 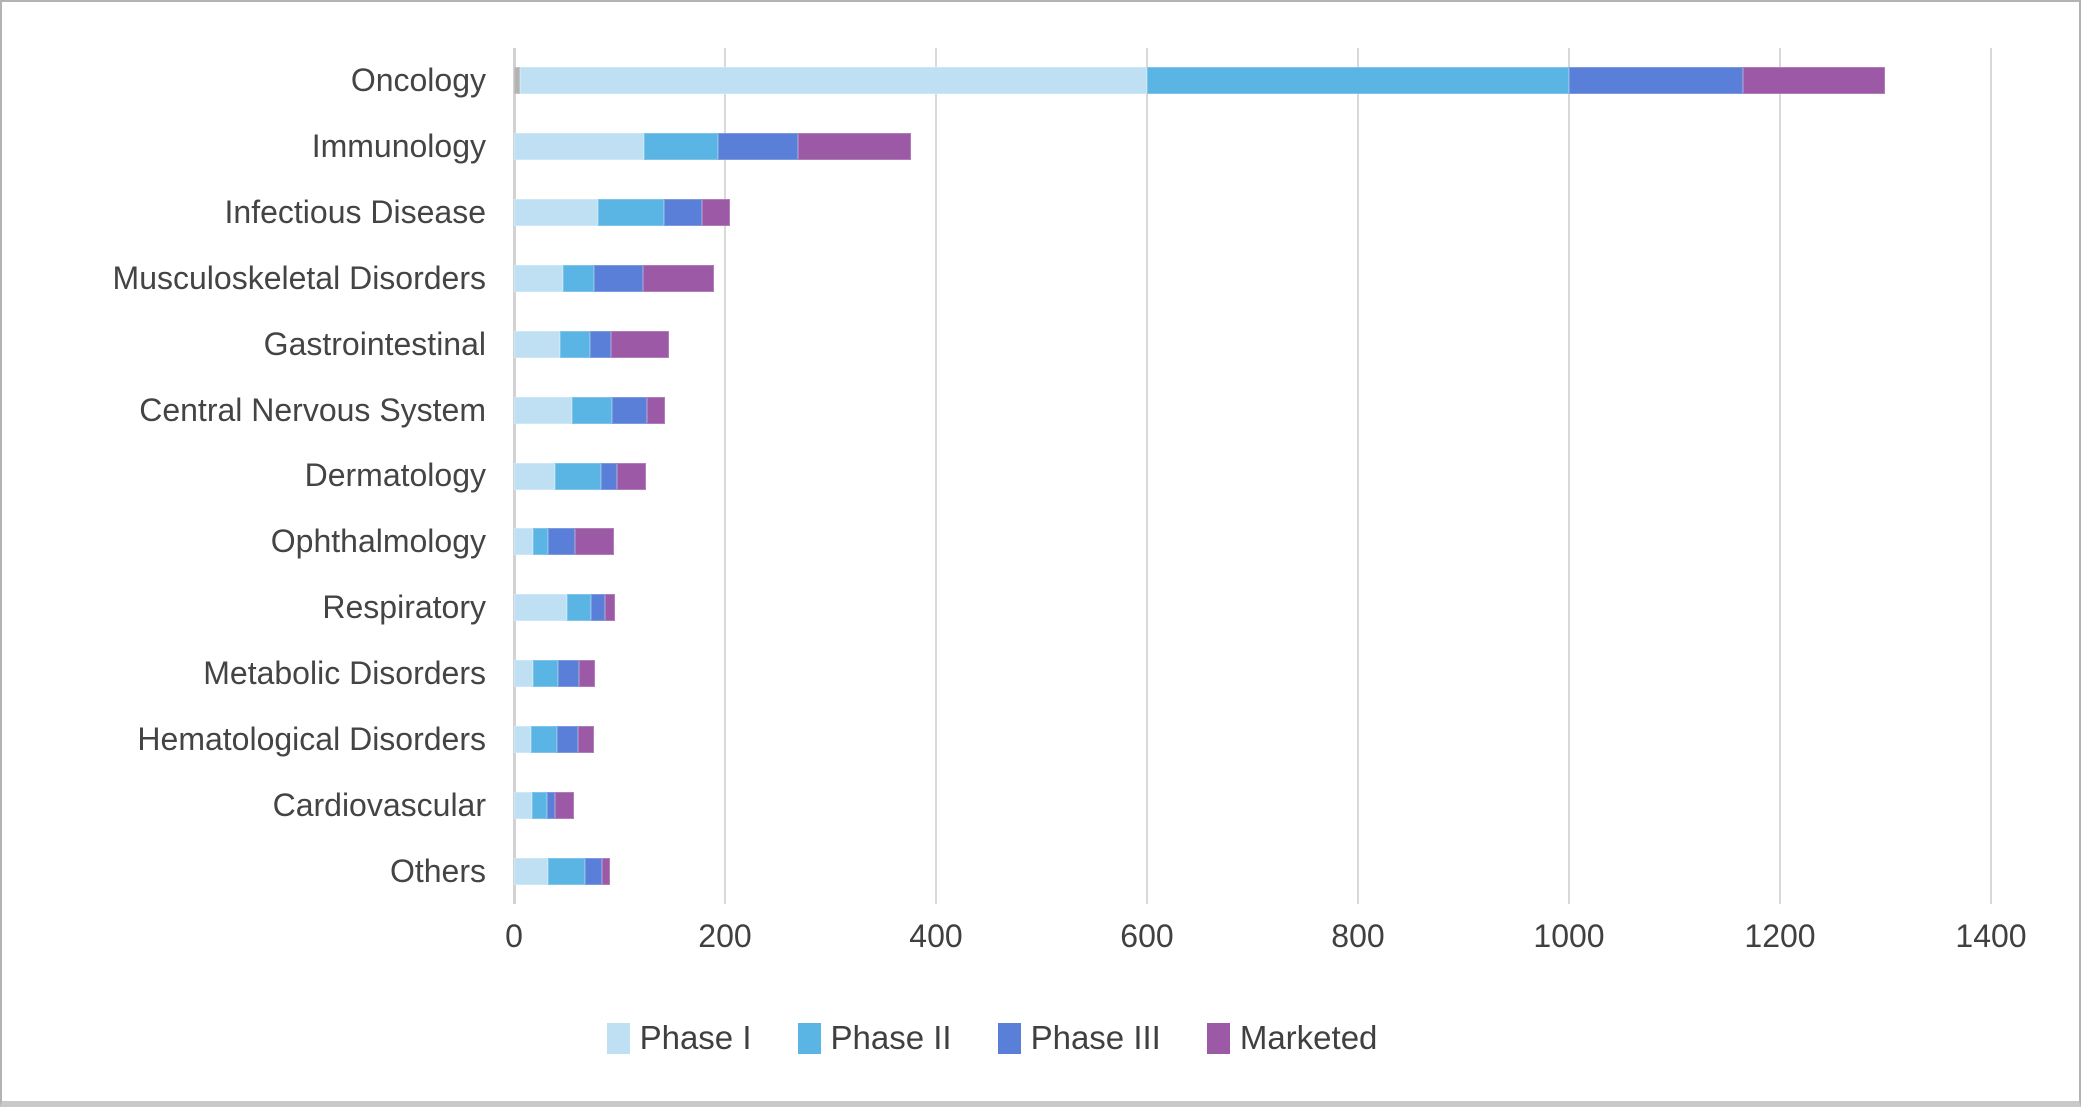 I want to click on legend-item-phase-iii: Phase III, so click(x=1079, y=1038).